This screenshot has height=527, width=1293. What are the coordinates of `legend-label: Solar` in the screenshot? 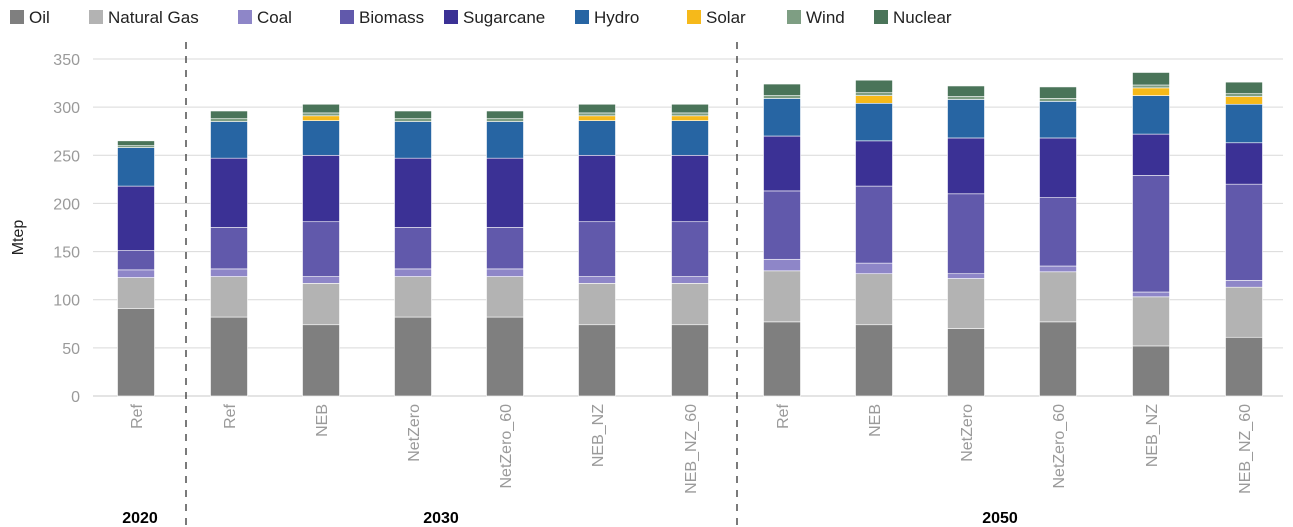 It's located at (726, 17).